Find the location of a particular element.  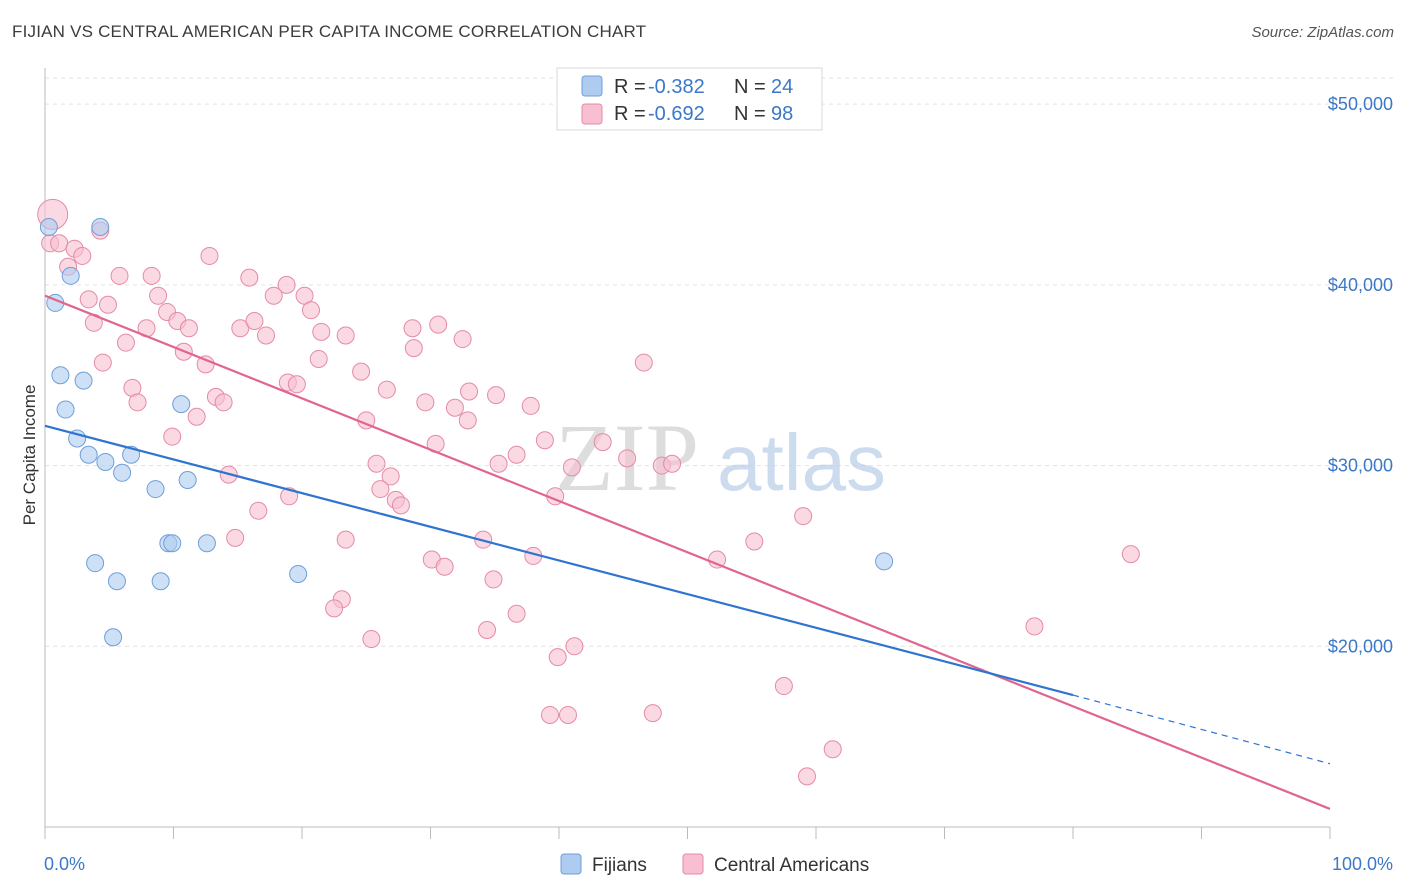

source-label: Source: ZipAtlas.com is located at coordinates (1322, 32).